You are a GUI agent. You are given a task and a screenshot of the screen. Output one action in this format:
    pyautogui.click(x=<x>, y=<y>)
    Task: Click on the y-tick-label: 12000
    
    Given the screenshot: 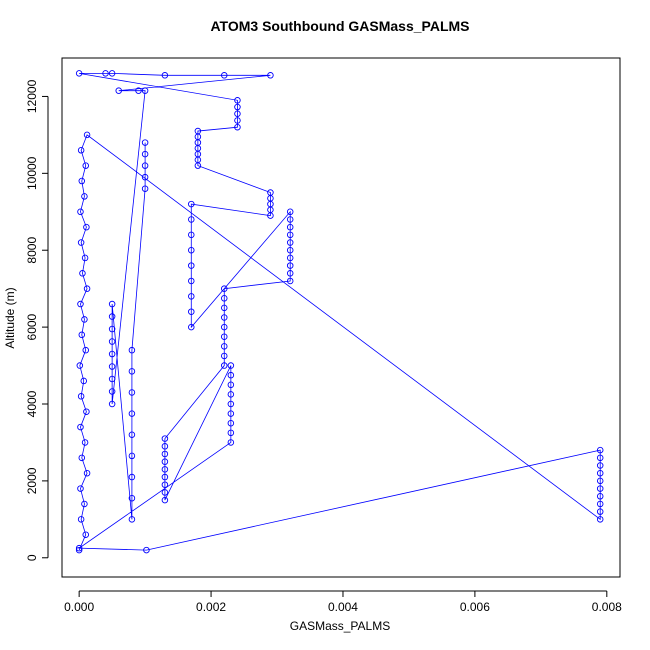 What is the action you would take?
    pyautogui.click(x=32, y=96)
    